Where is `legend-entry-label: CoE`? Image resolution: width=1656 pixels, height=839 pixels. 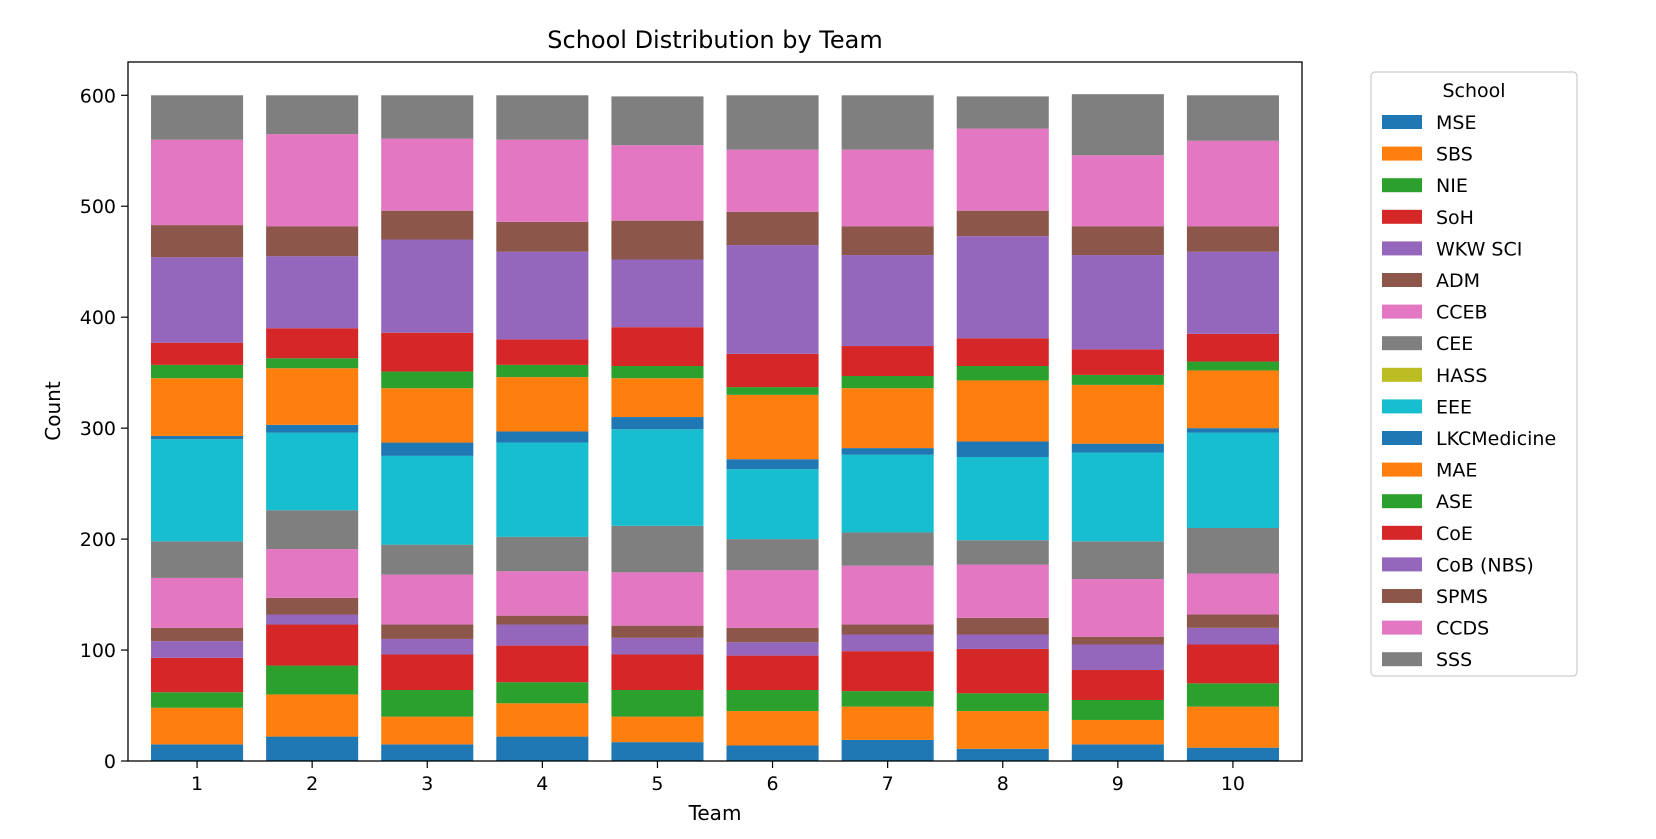 legend-entry-label: CoE is located at coordinates (1454, 534).